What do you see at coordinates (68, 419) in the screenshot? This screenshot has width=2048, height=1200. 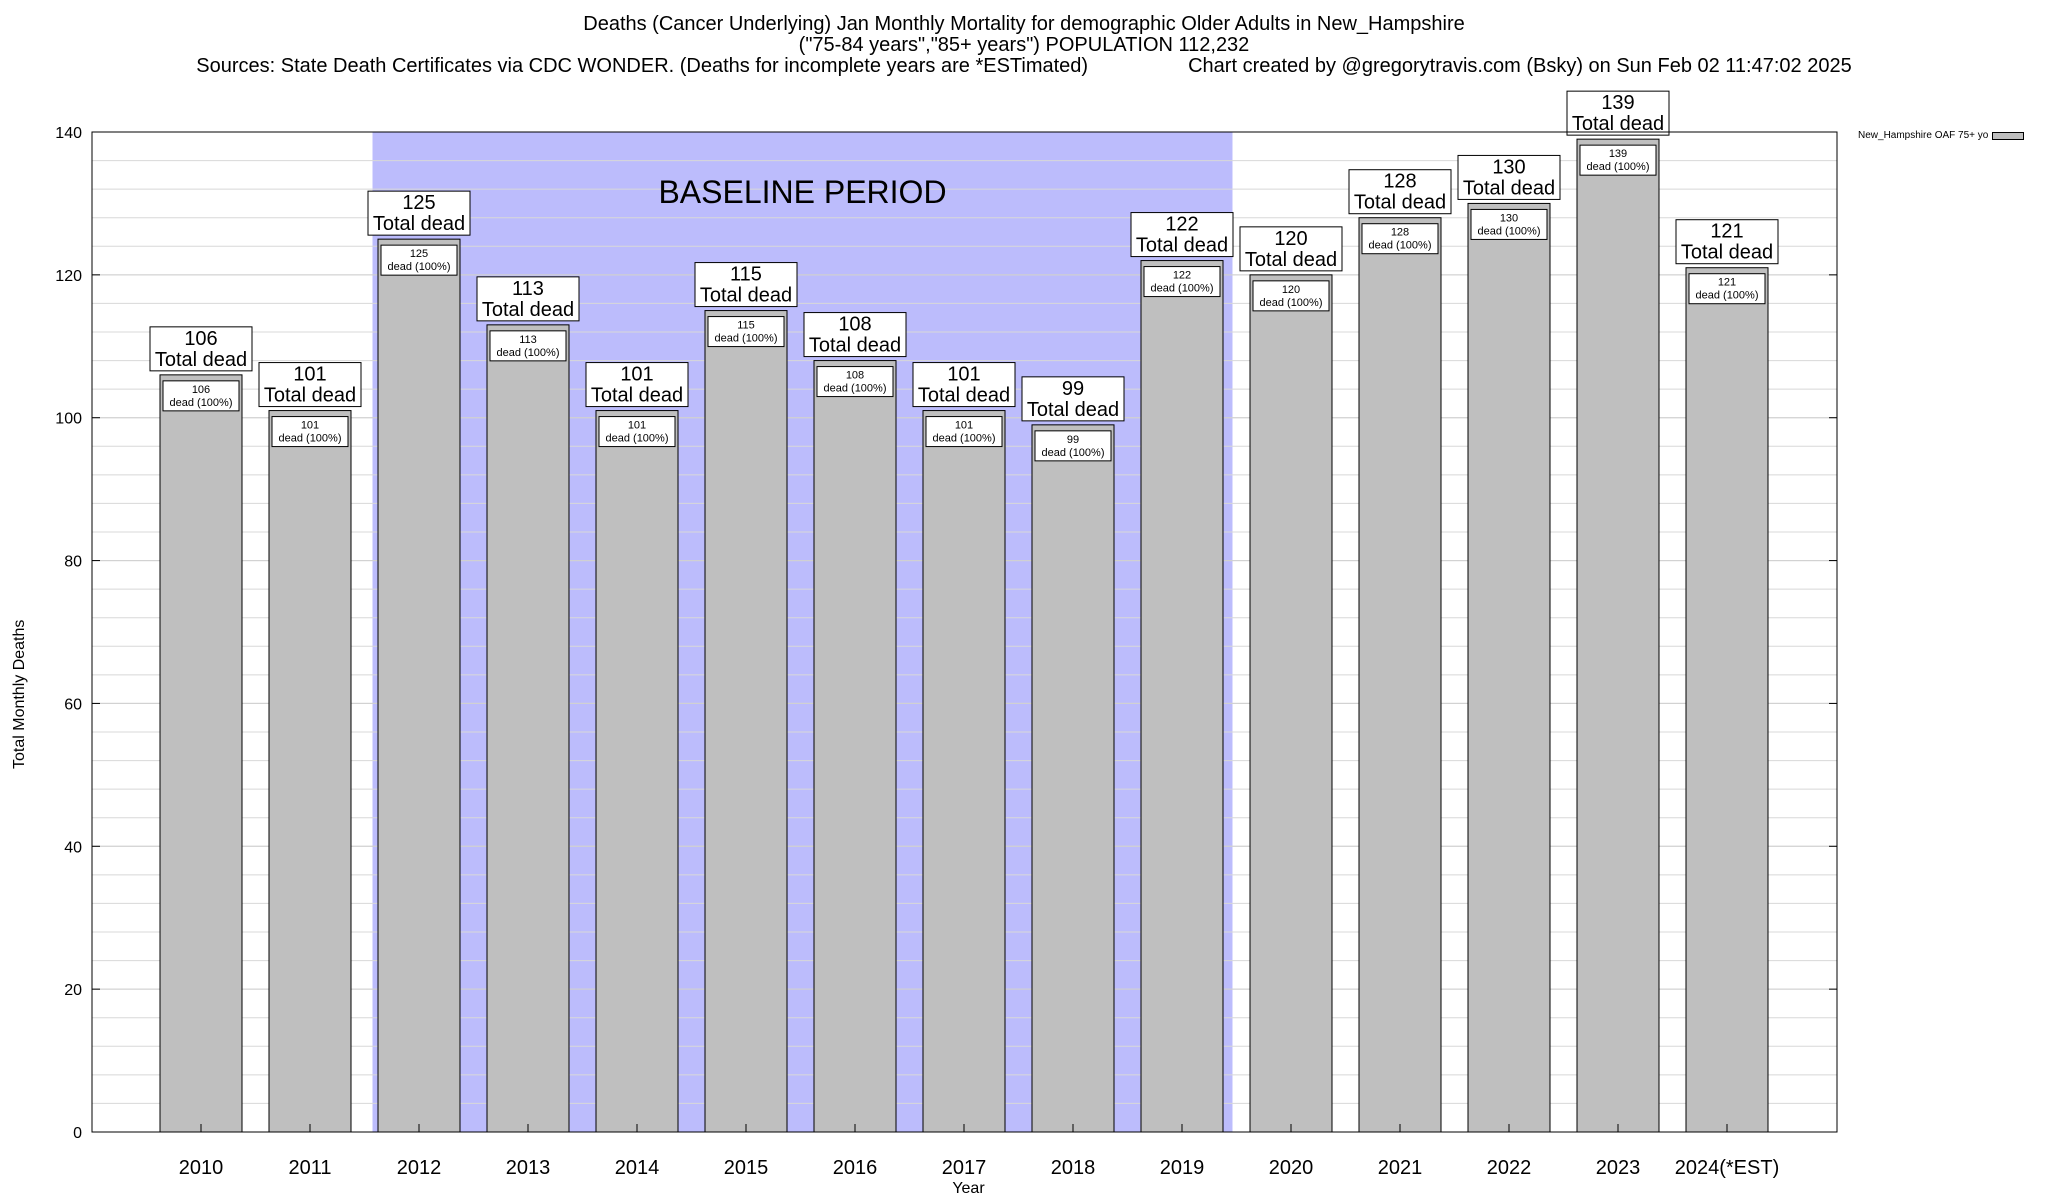 I see `y-tick-label: 100` at bounding box center [68, 419].